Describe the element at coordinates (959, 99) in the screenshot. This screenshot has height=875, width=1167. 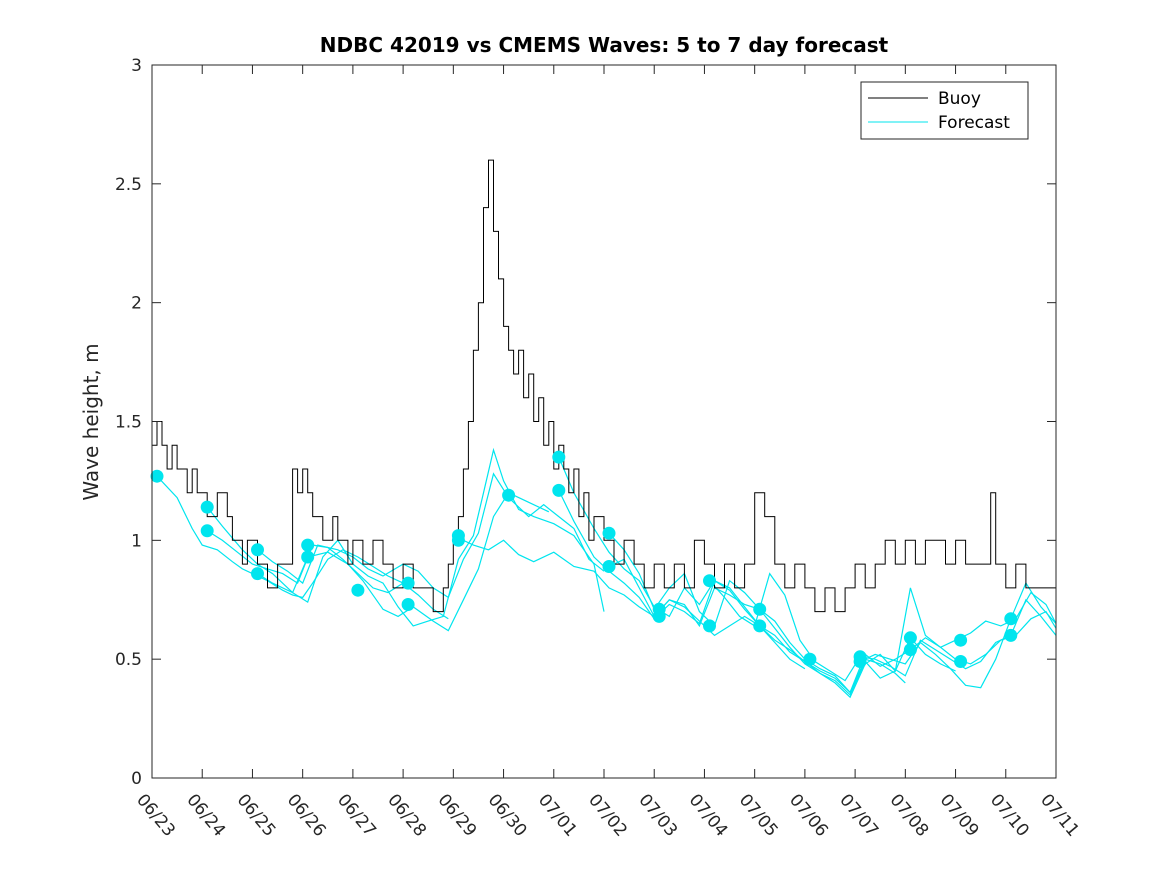
I see `legend-label-buoy: Buoy` at that location.